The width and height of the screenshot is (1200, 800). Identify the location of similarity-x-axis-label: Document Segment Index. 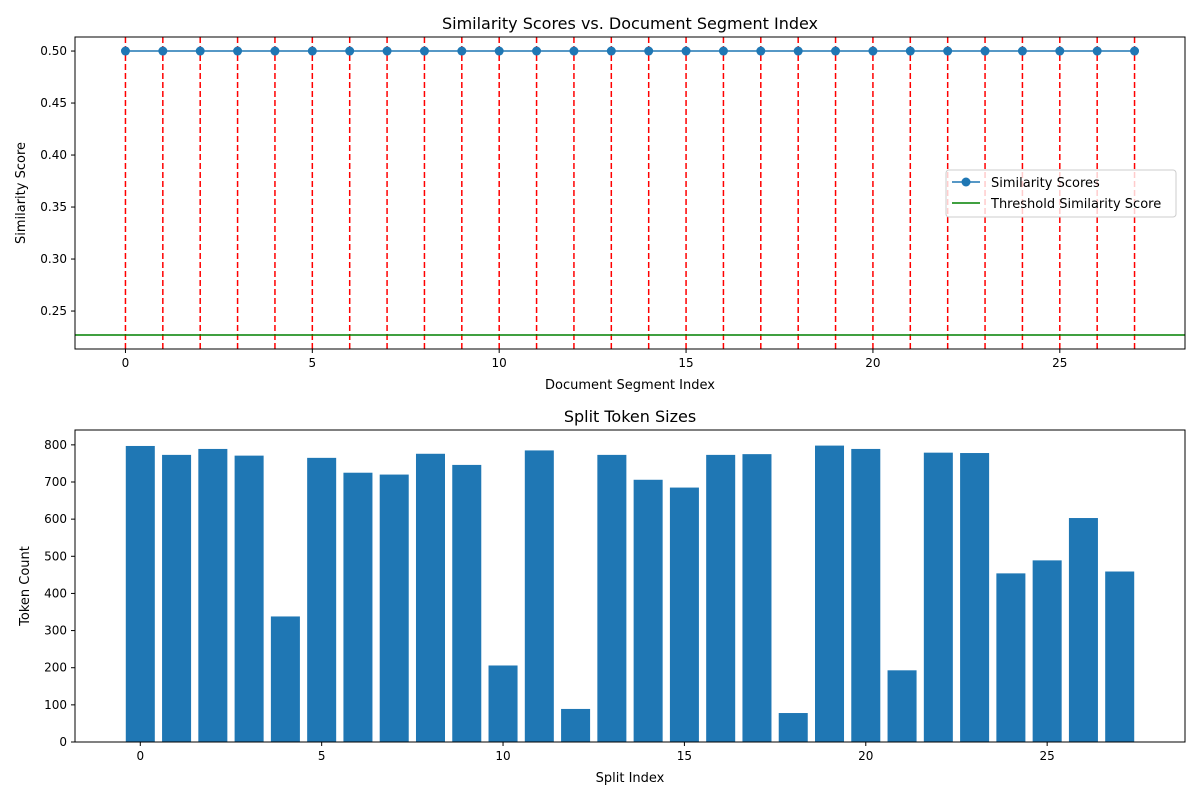
(630, 385).